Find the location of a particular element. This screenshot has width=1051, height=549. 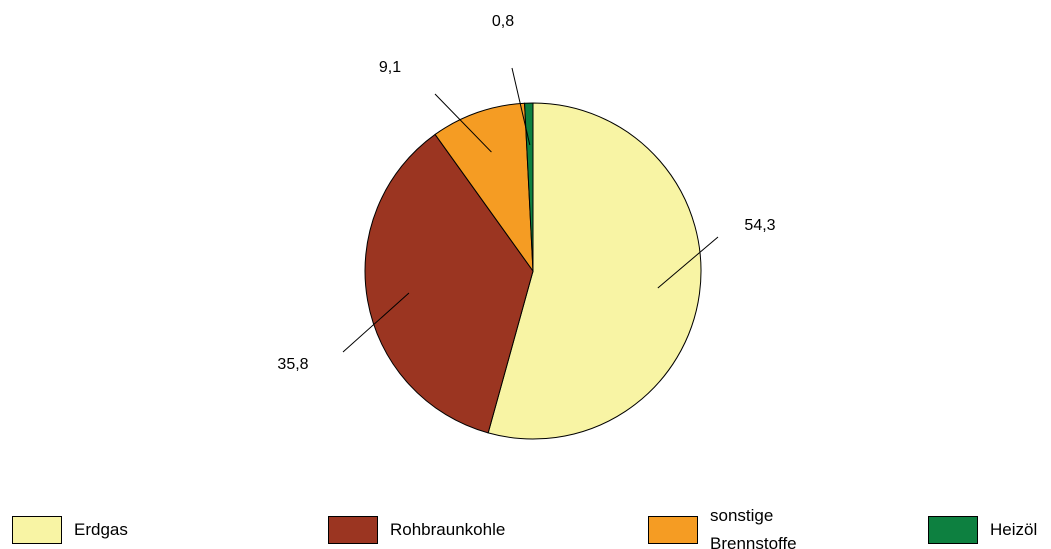

data-label: 35,8 is located at coordinates (292, 364).